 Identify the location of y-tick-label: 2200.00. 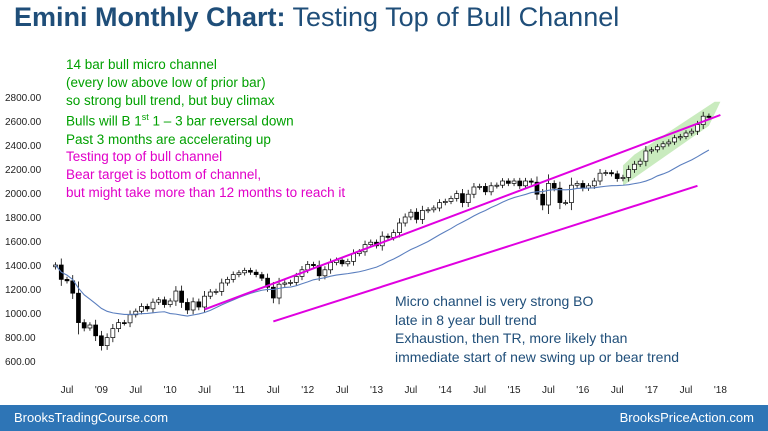
(23, 170).